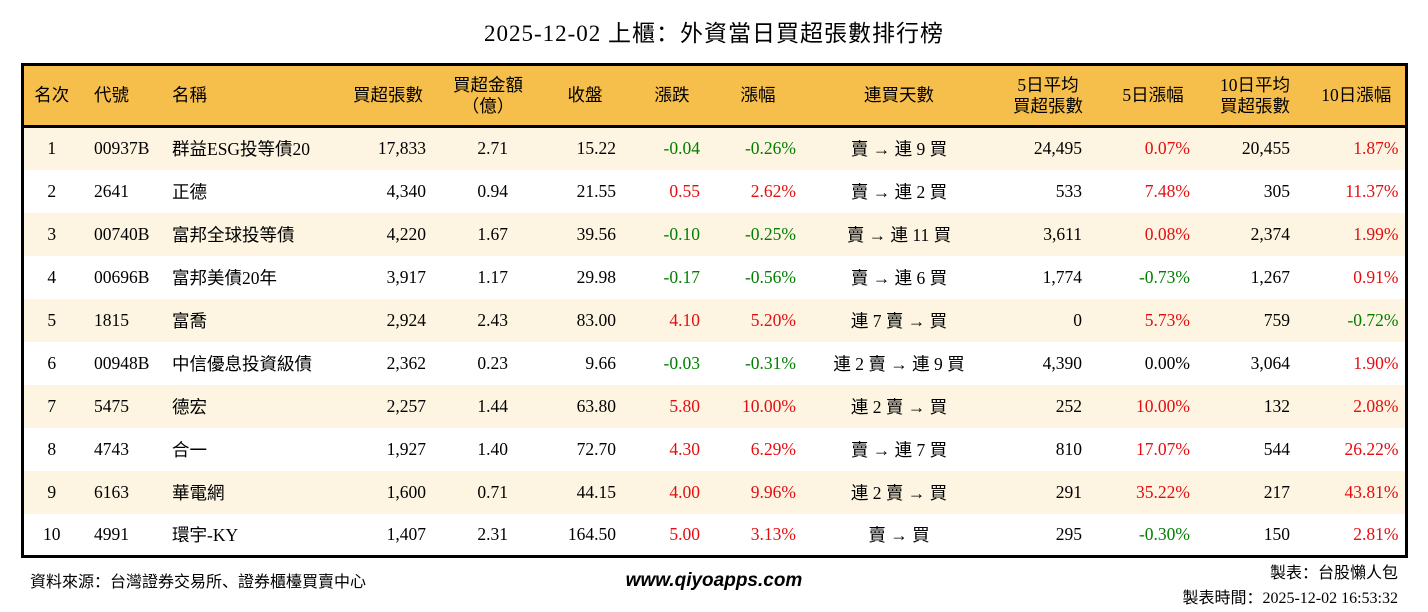  I want to click on cell-stock-code: 4743, so click(111, 448).